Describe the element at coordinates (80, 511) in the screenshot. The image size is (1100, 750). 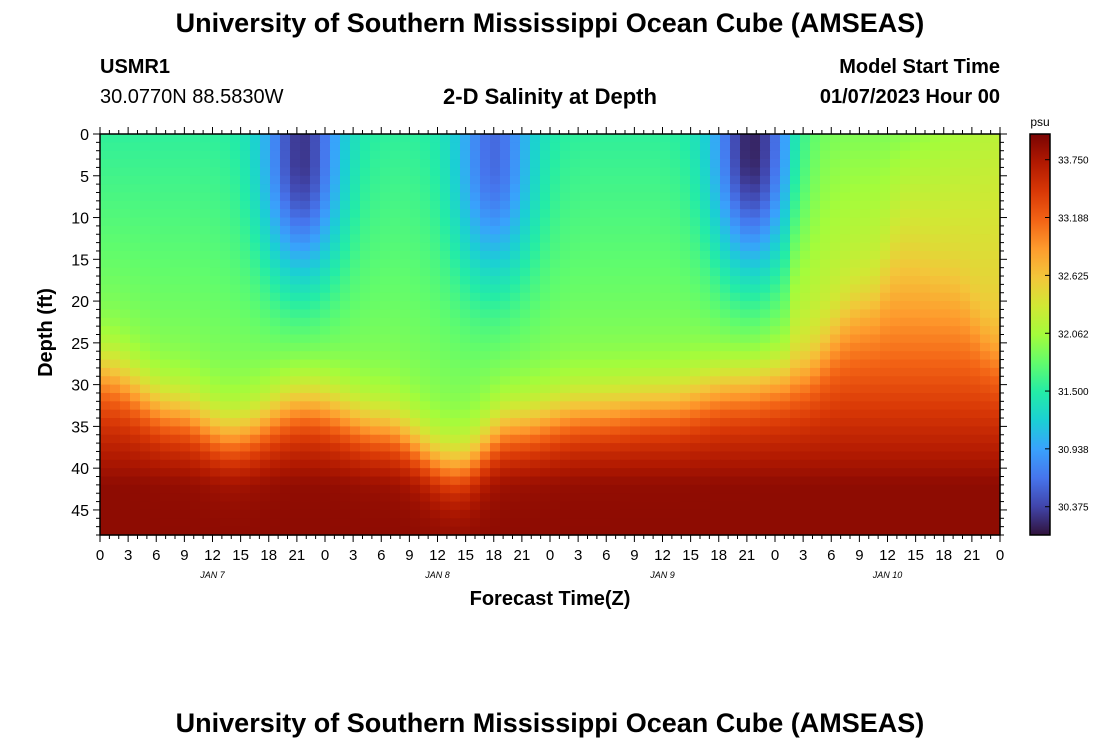
I see `y-tick-label: 45` at that location.